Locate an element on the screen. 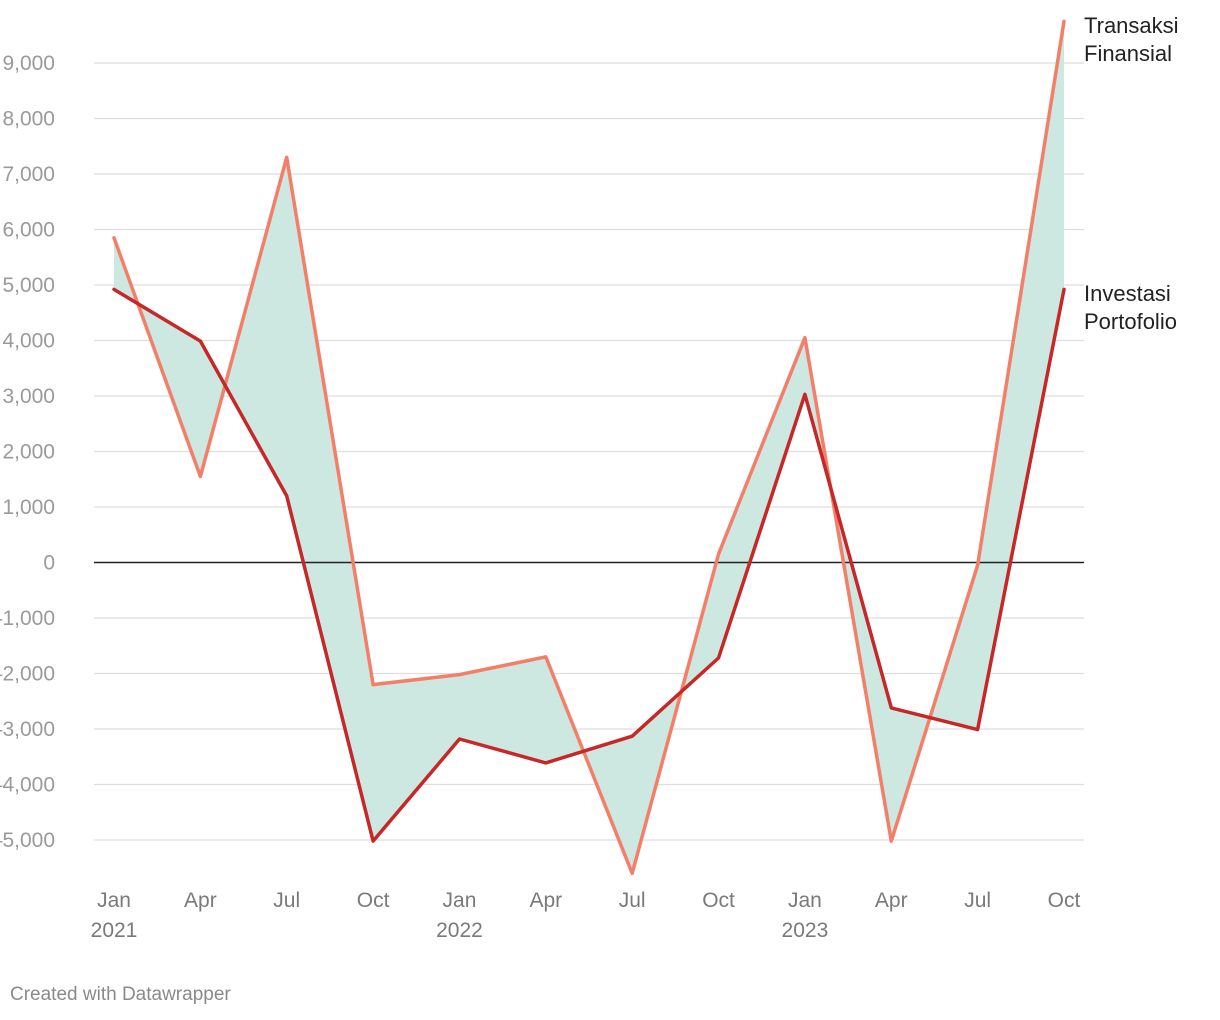 The height and width of the screenshot is (1020, 1220). series-label-line: Portofolio is located at coordinates (1130, 321).